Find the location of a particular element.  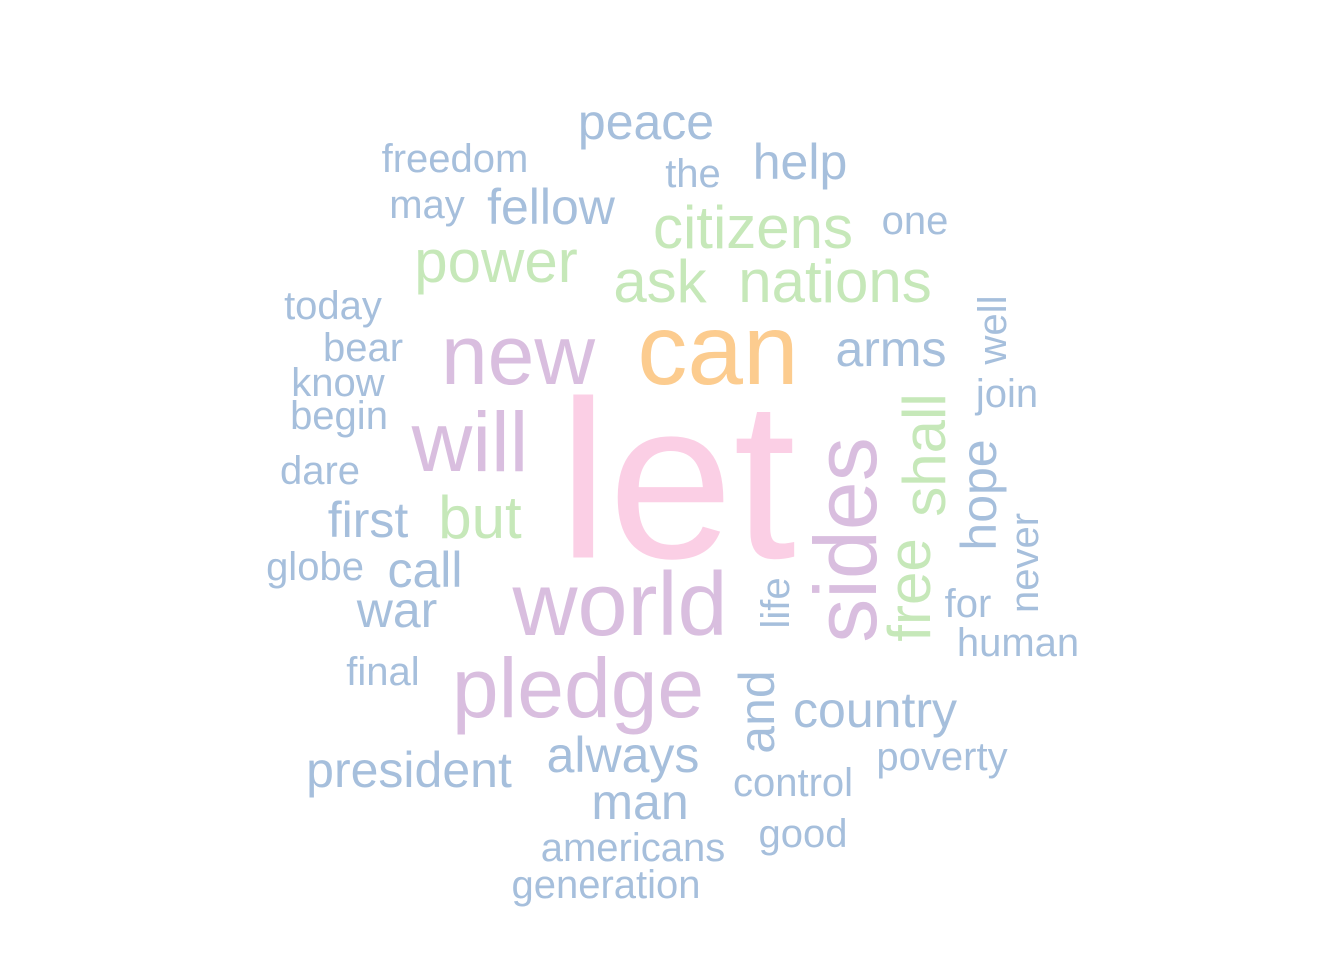

word-will: will is located at coordinates (470, 442).